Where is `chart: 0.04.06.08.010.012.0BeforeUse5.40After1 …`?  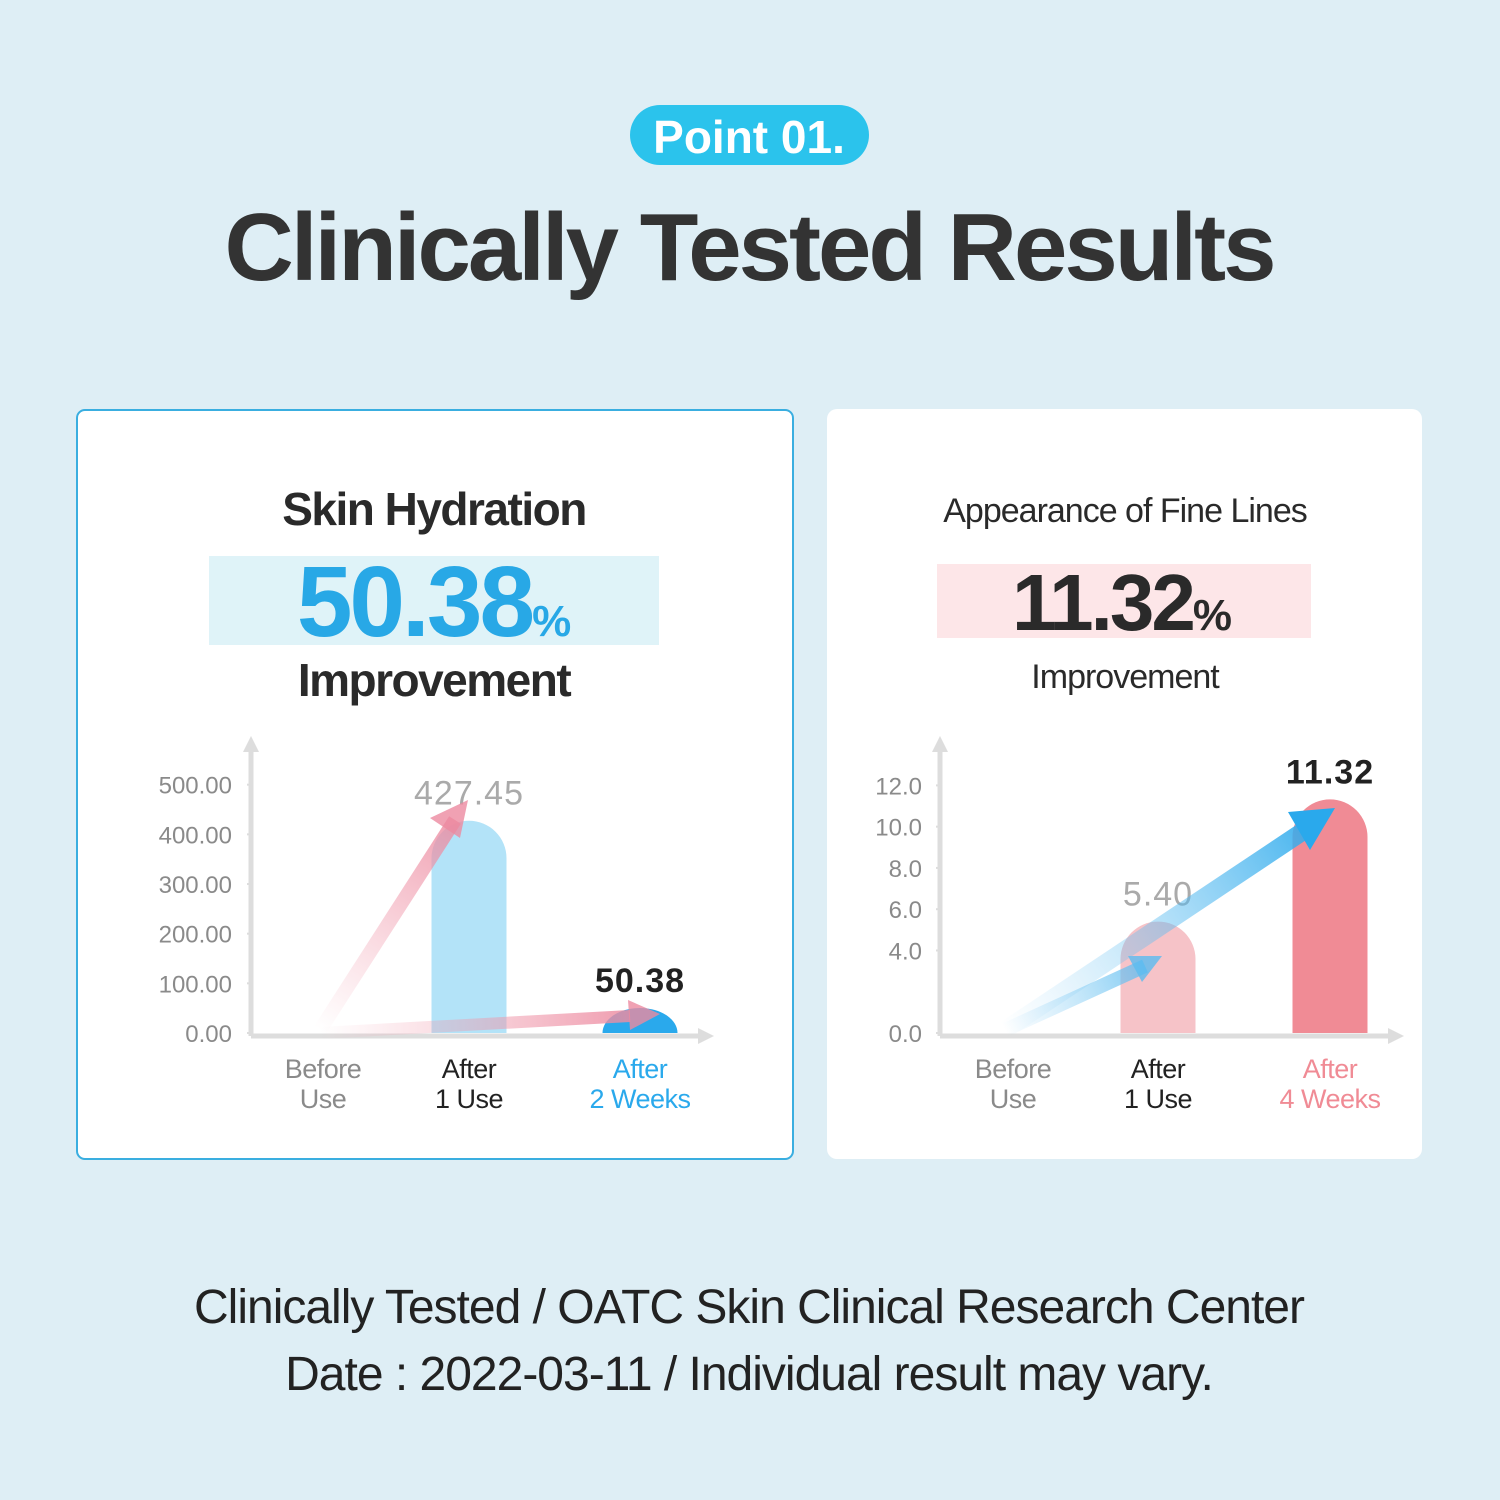 chart: 0.04.06.08.010.012.0BeforeUse5.40After1 … is located at coordinates (1139, 925).